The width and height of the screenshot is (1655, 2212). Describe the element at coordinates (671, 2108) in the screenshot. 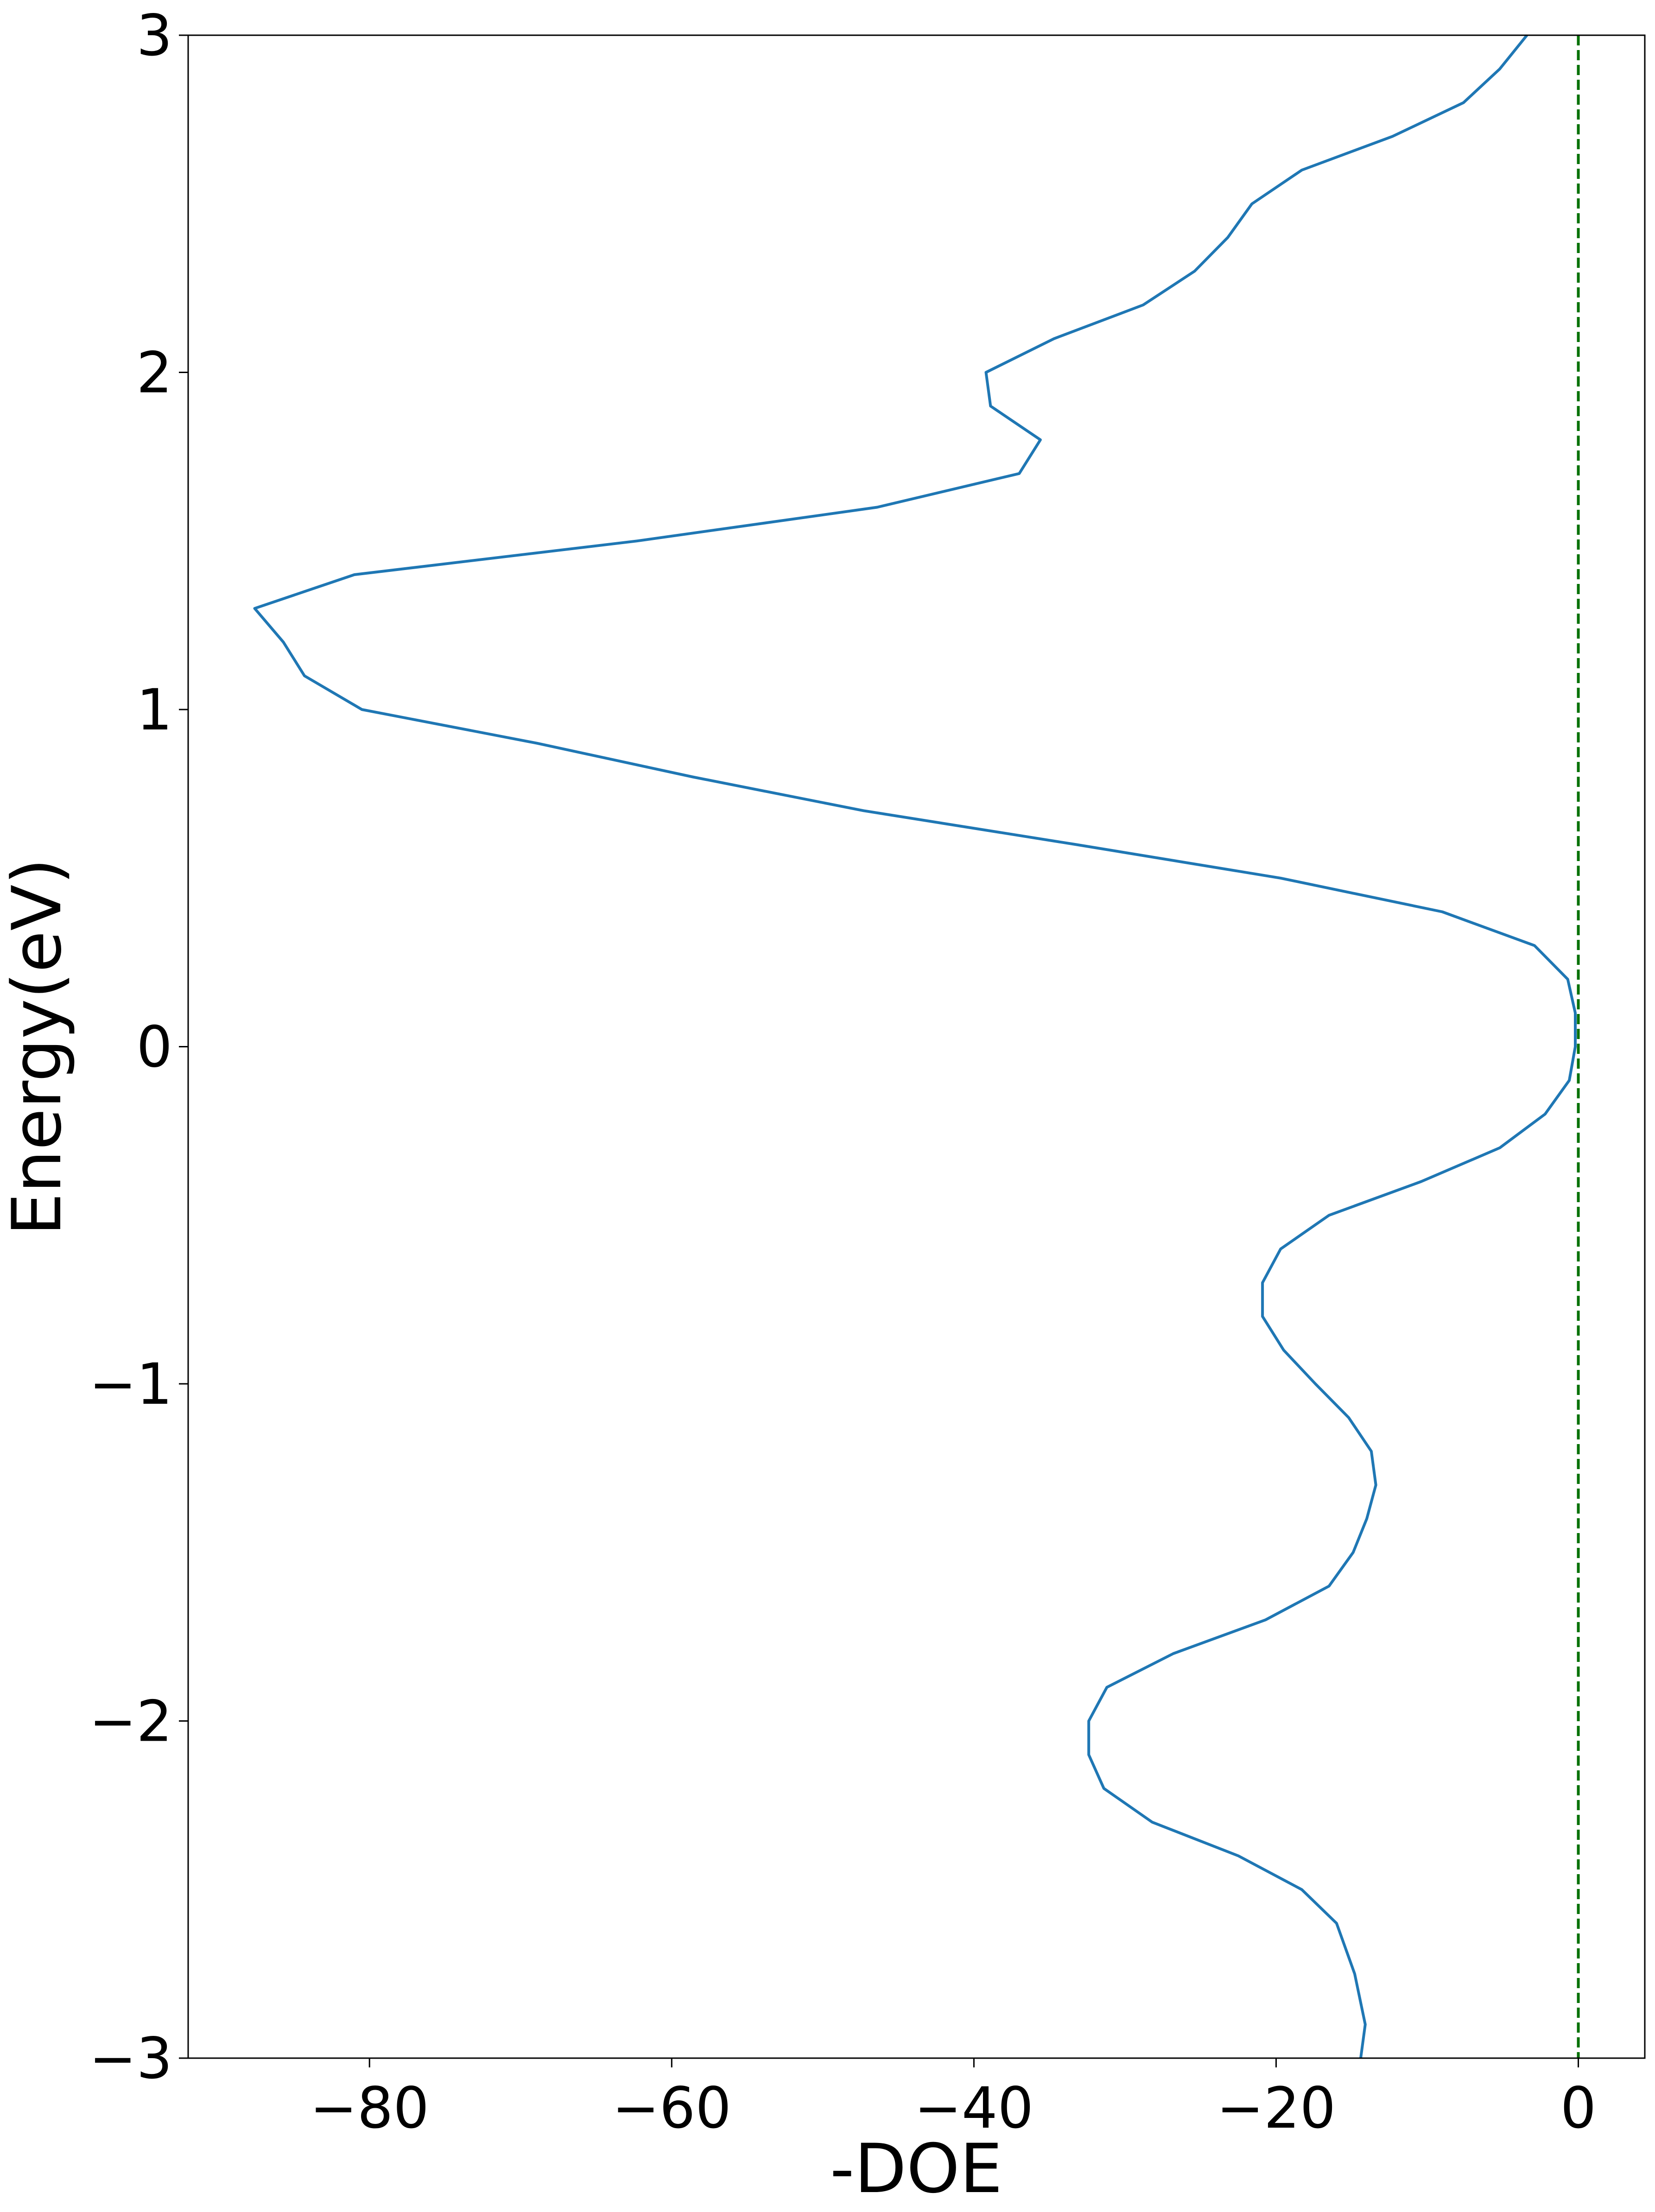

I see `x-tick-label: −60` at that location.